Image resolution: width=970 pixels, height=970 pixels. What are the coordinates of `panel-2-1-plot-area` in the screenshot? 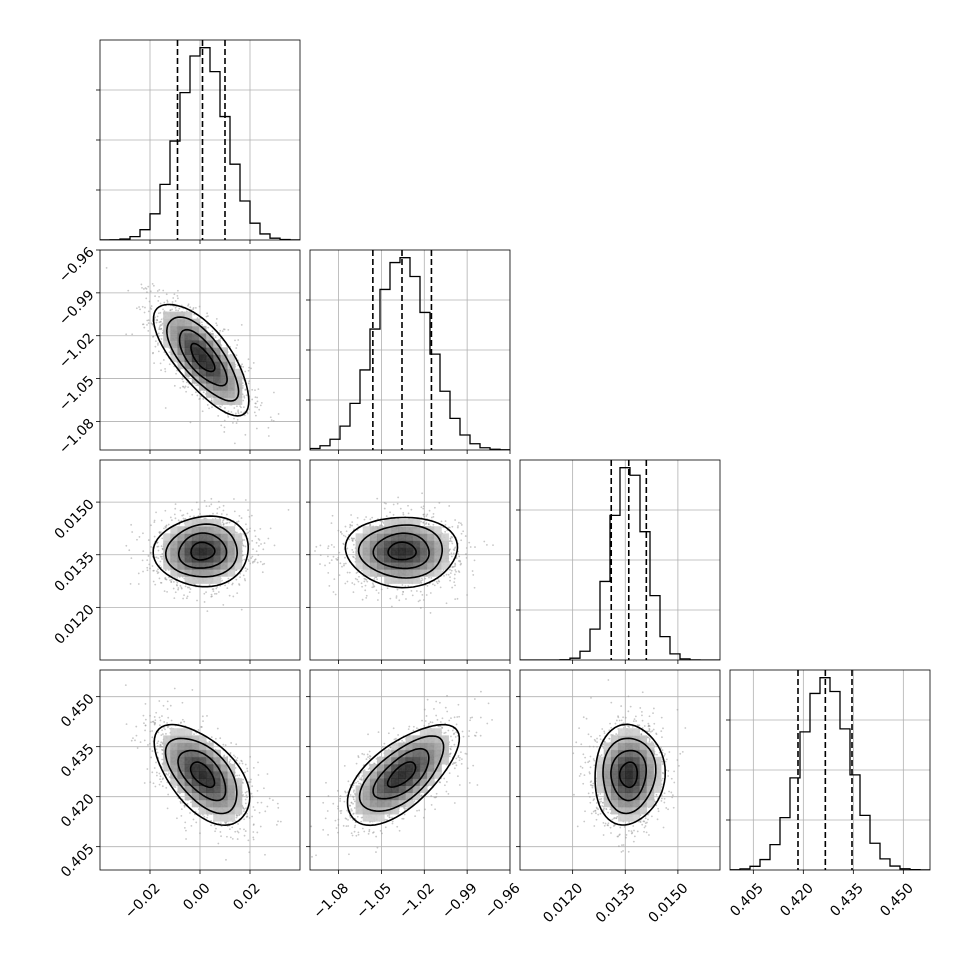 It's located at (405, 560).